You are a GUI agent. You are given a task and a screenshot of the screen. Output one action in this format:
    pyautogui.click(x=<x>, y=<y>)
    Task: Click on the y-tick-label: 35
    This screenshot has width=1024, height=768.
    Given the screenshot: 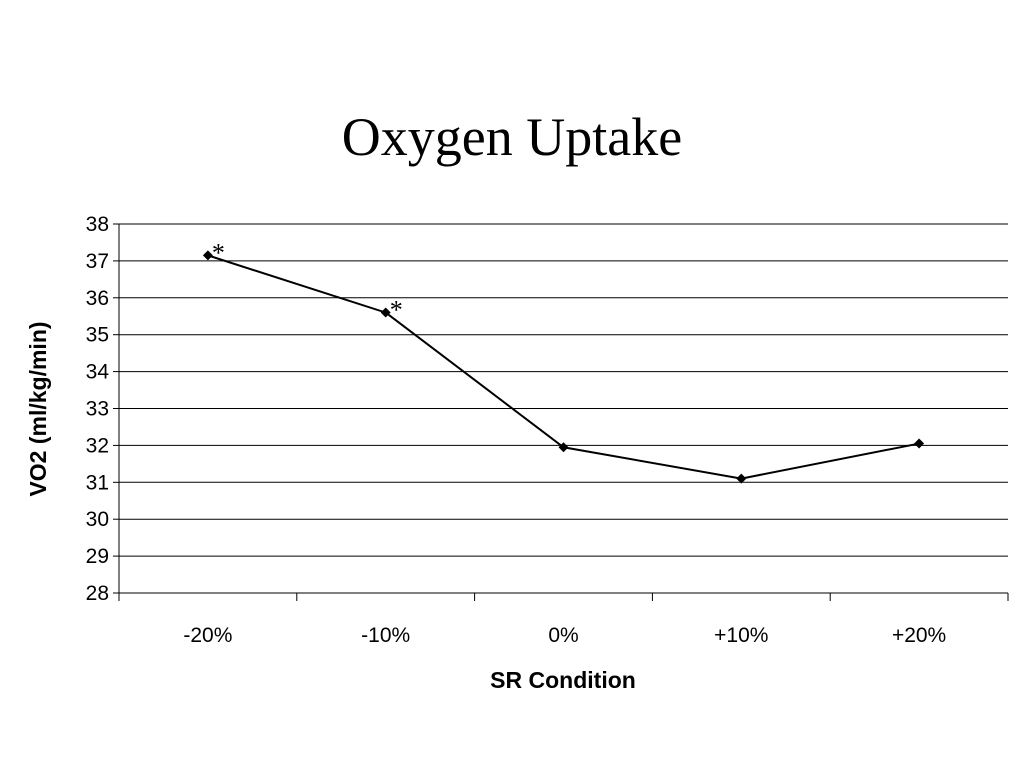 What is the action you would take?
    pyautogui.click(x=97, y=335)
    